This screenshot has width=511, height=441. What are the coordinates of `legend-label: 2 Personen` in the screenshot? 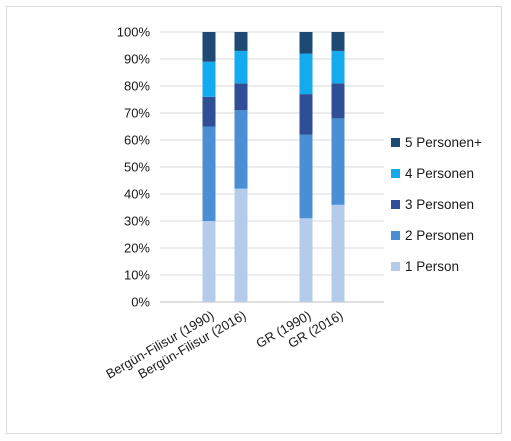 It's located at (439, 235).